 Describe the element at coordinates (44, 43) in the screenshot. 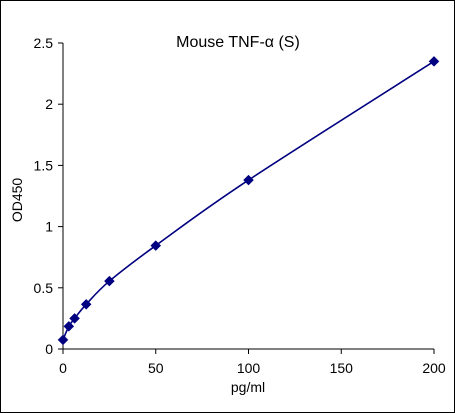

I see `y-tick-label: 2.5` at that location.